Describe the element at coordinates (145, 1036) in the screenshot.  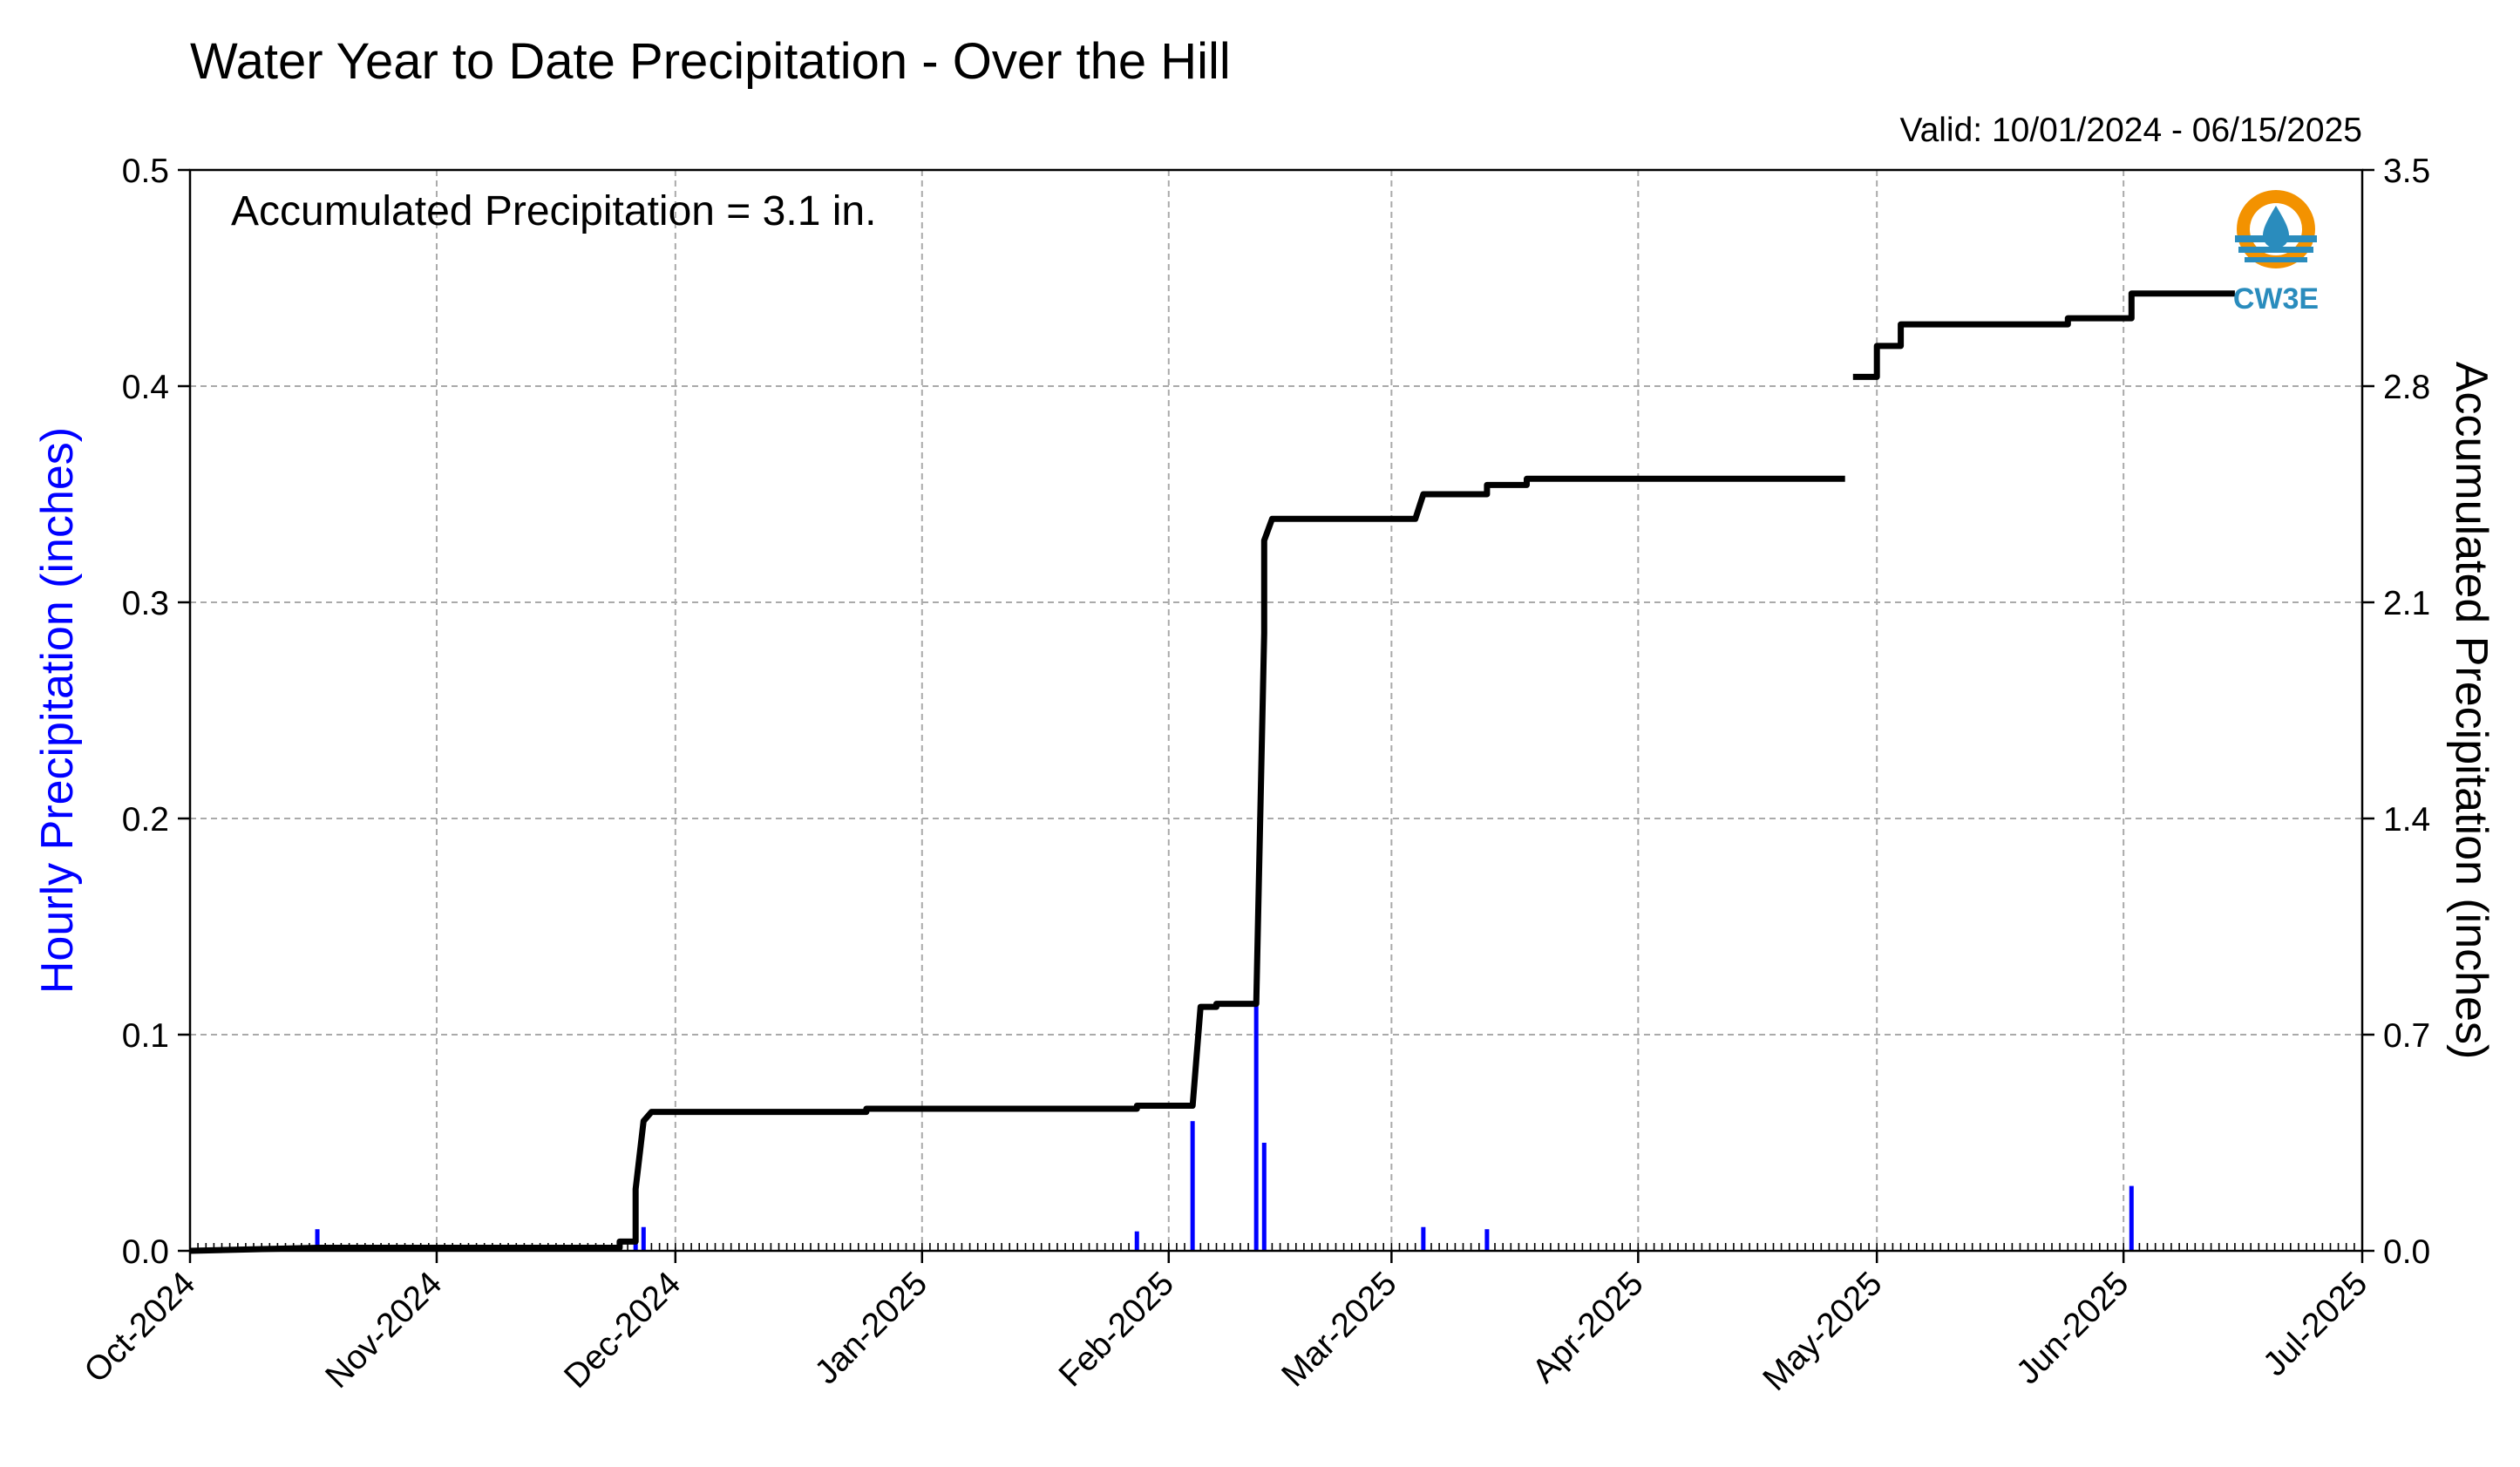
I see `left-tick-label: 0.1` at that location.